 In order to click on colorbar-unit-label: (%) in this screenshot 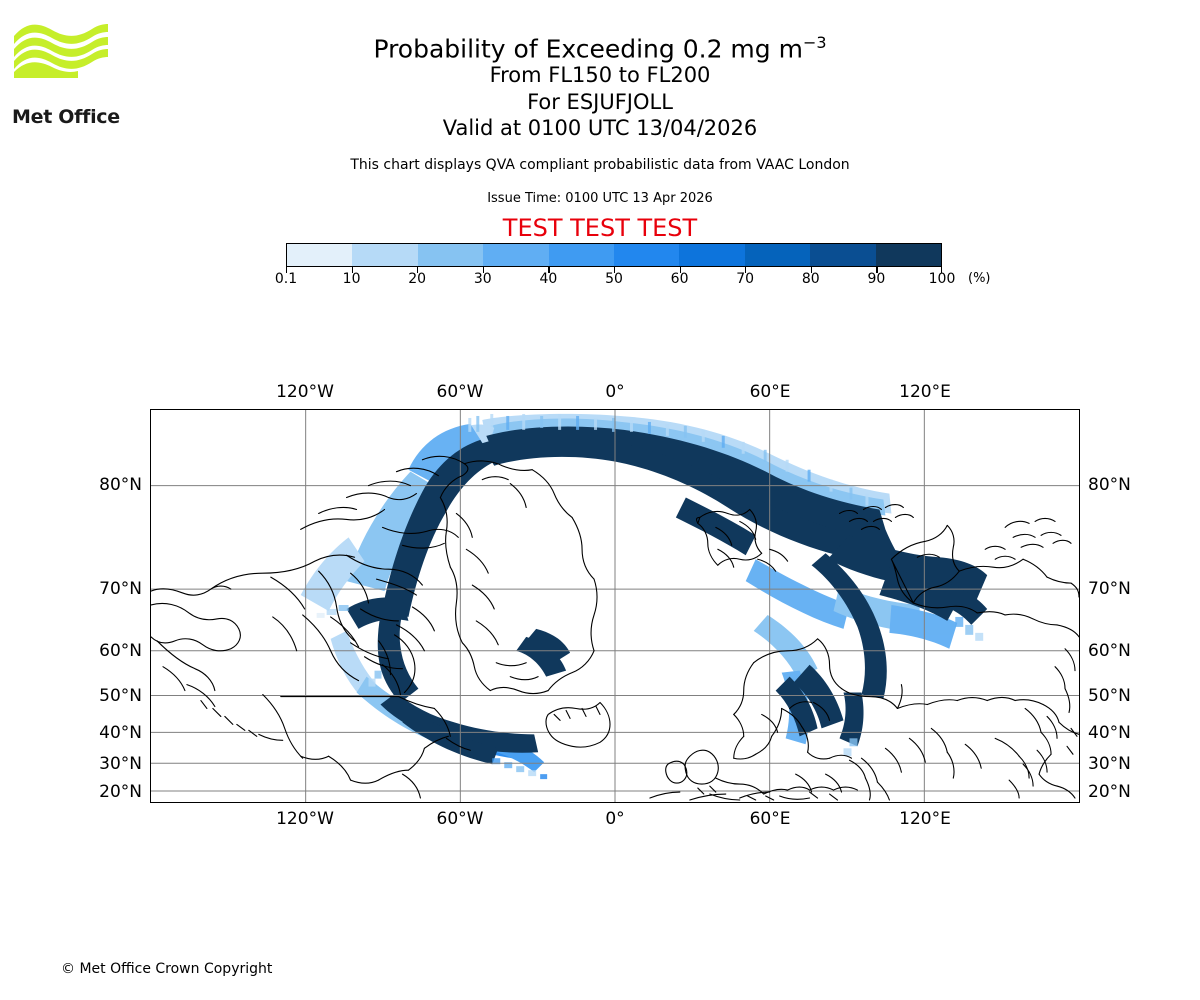, I will do `click(979, 278)`.